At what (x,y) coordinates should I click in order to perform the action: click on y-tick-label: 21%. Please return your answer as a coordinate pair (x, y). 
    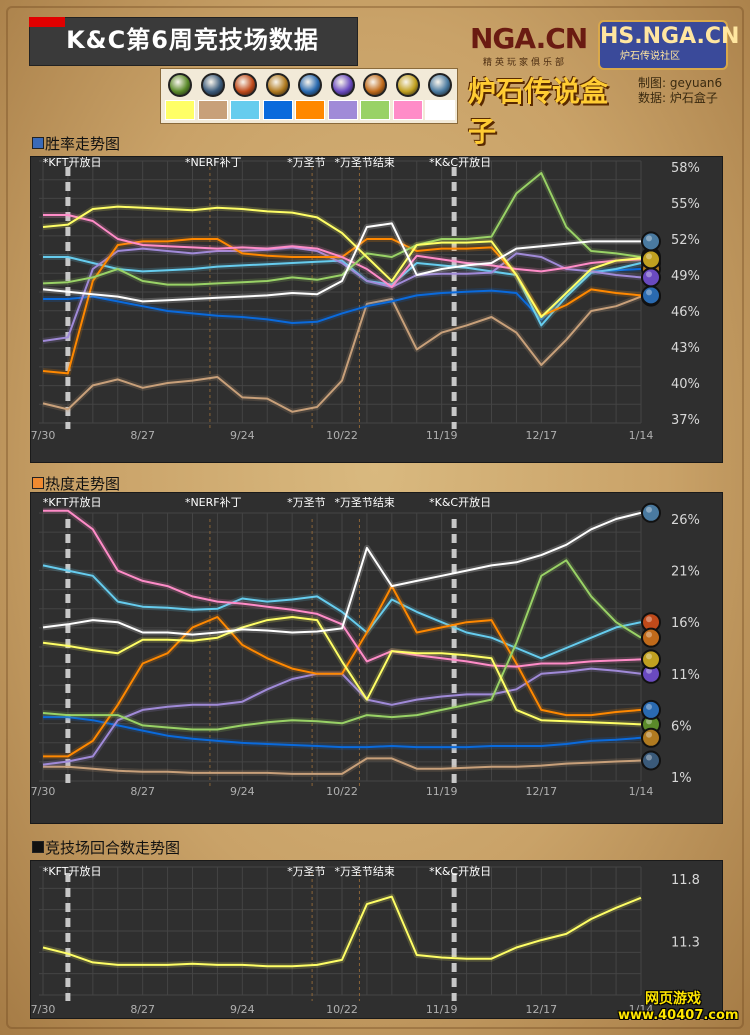
    Looking at the image, I should click on (685, 572).